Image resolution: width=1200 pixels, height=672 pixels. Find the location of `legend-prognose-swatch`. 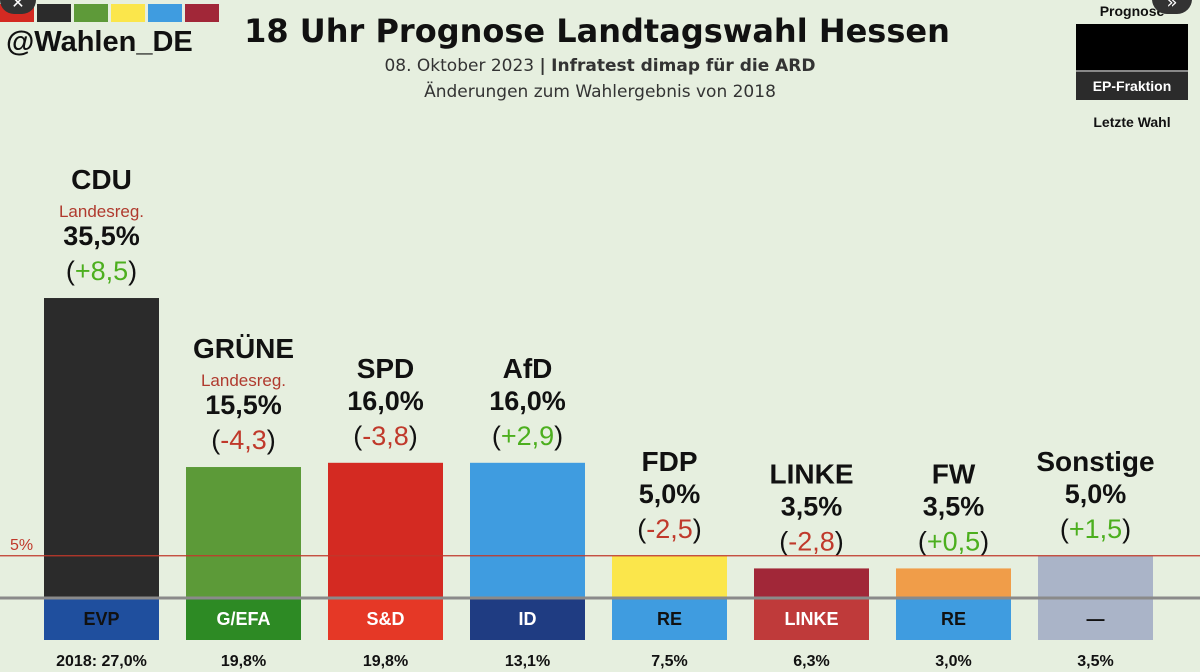

legend-prognose-swatch is located at coordinates (1132, 47).